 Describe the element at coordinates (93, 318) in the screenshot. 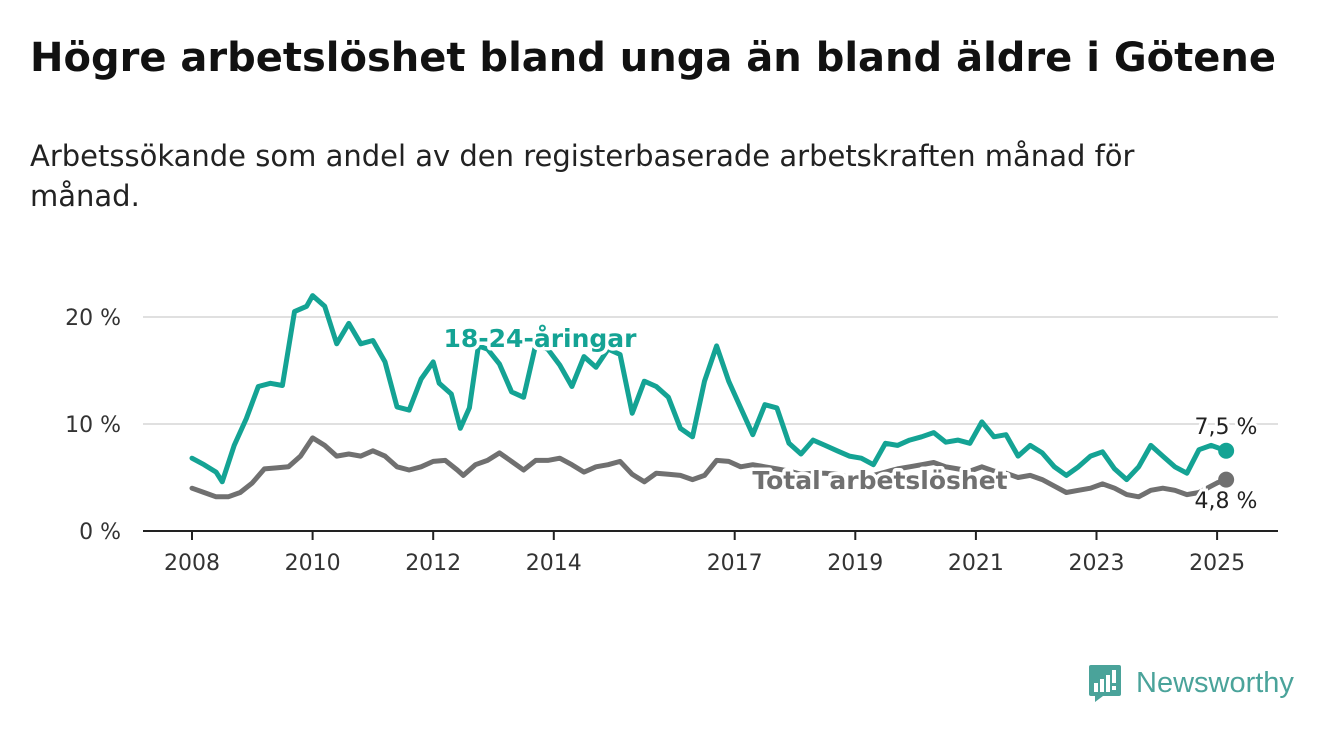

I see `y-tick-label: 20 %` at that location.